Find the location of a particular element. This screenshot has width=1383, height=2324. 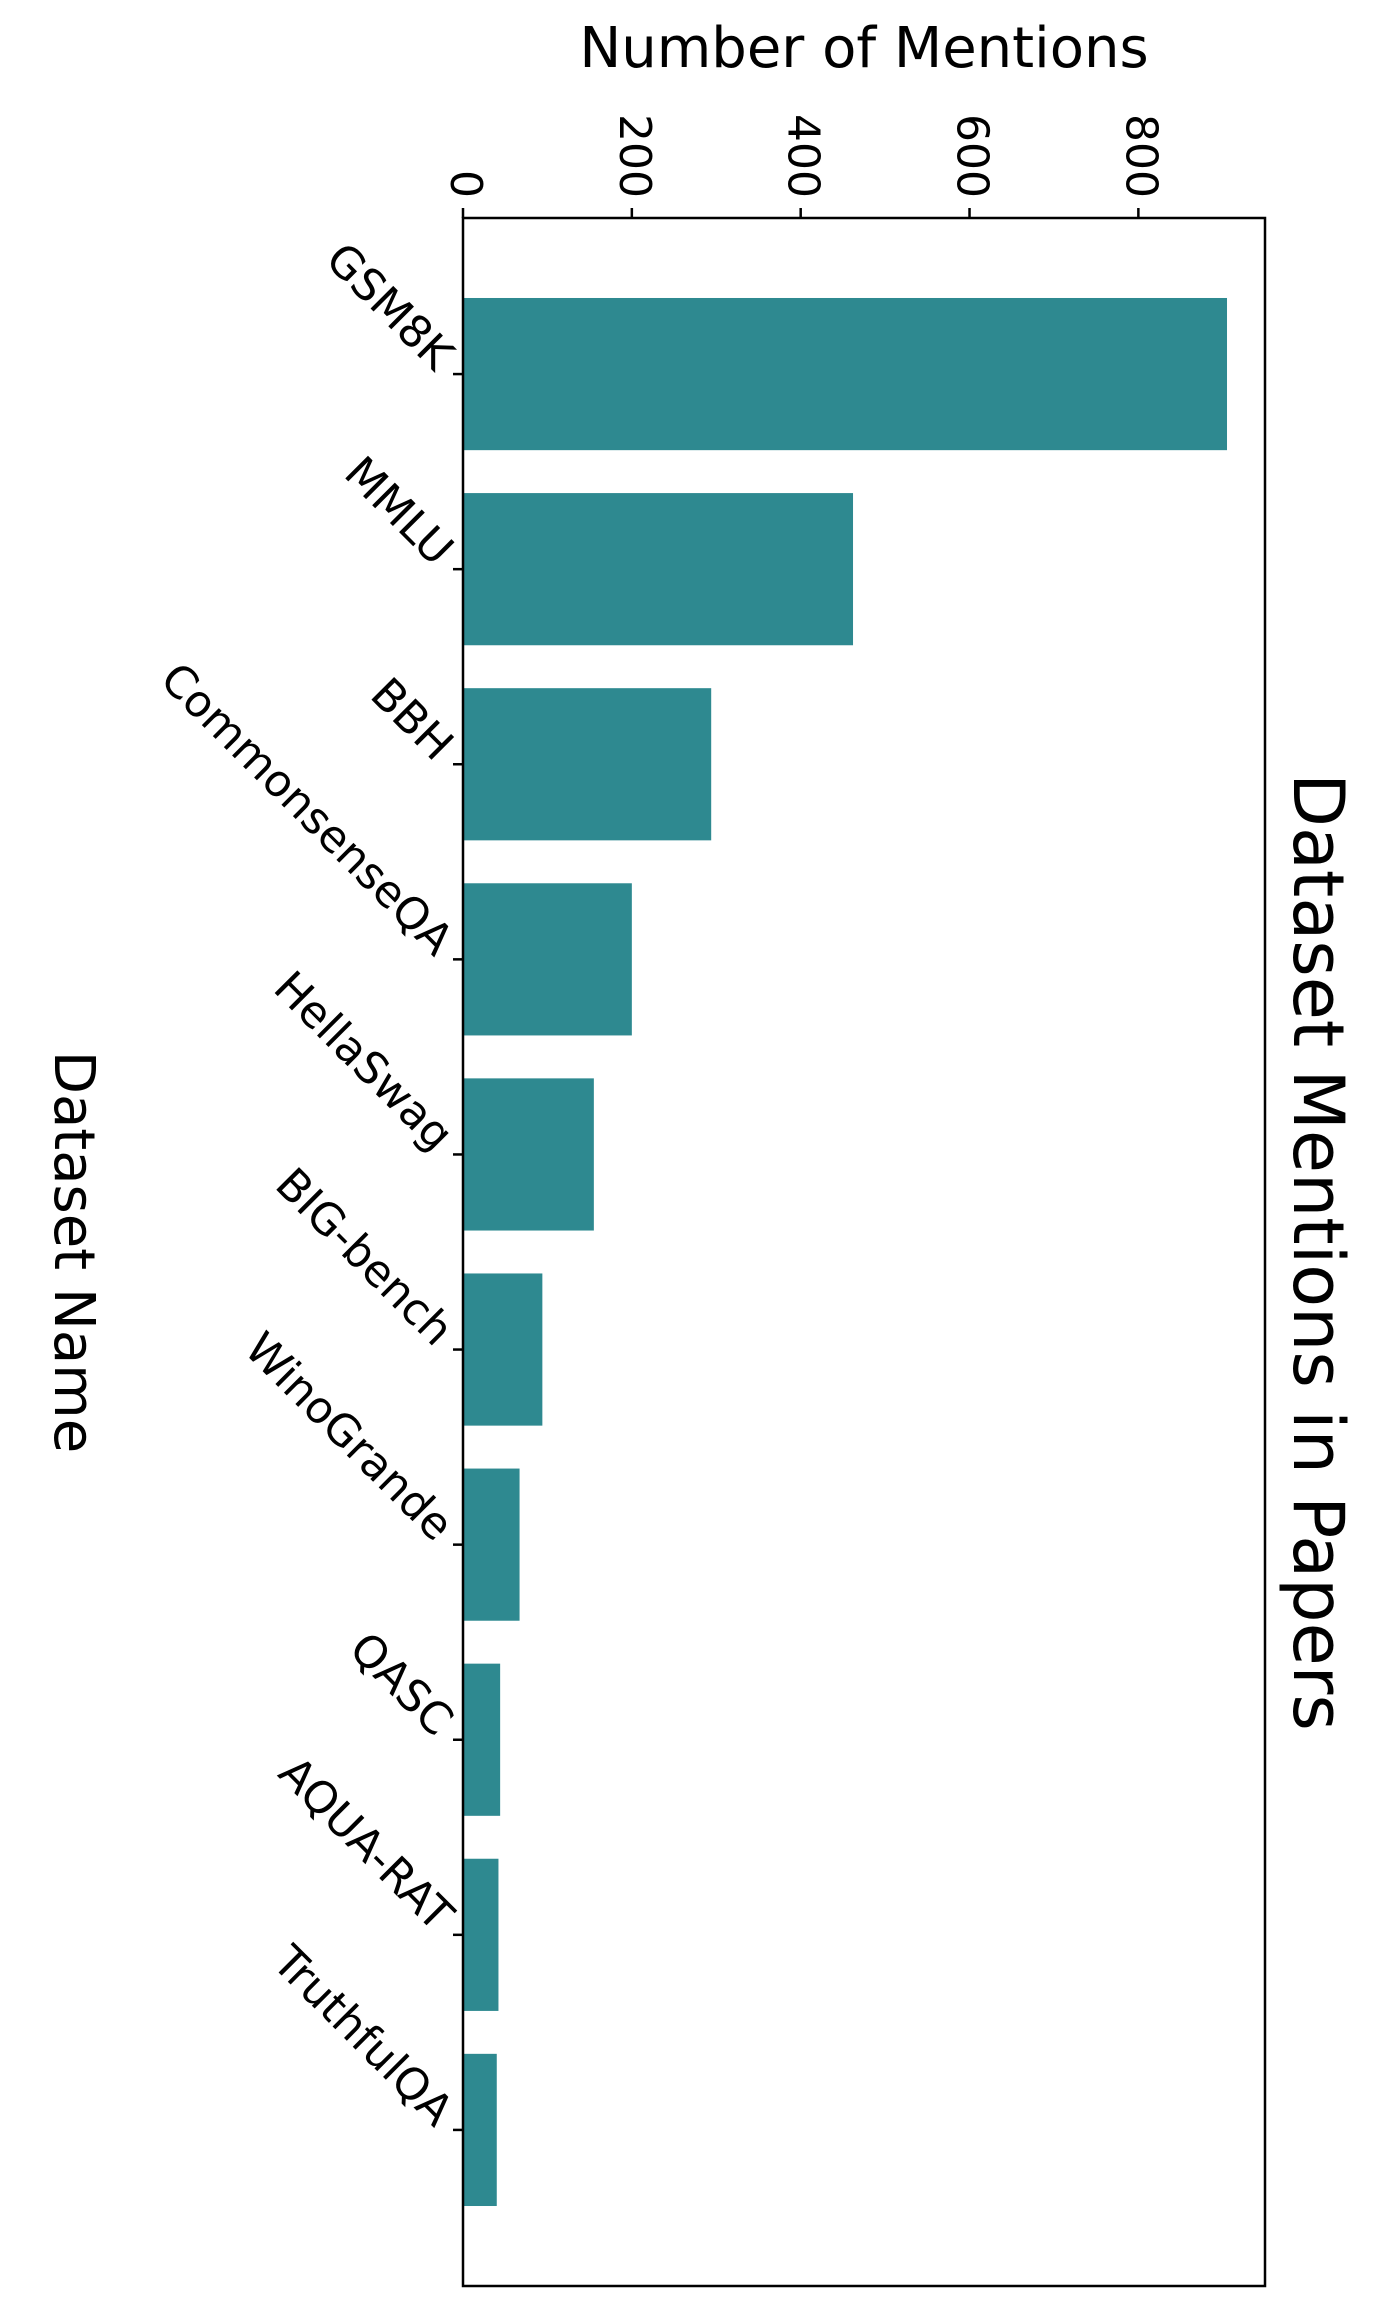

value-tick-label: 600 is located at coordinates (972, 156).